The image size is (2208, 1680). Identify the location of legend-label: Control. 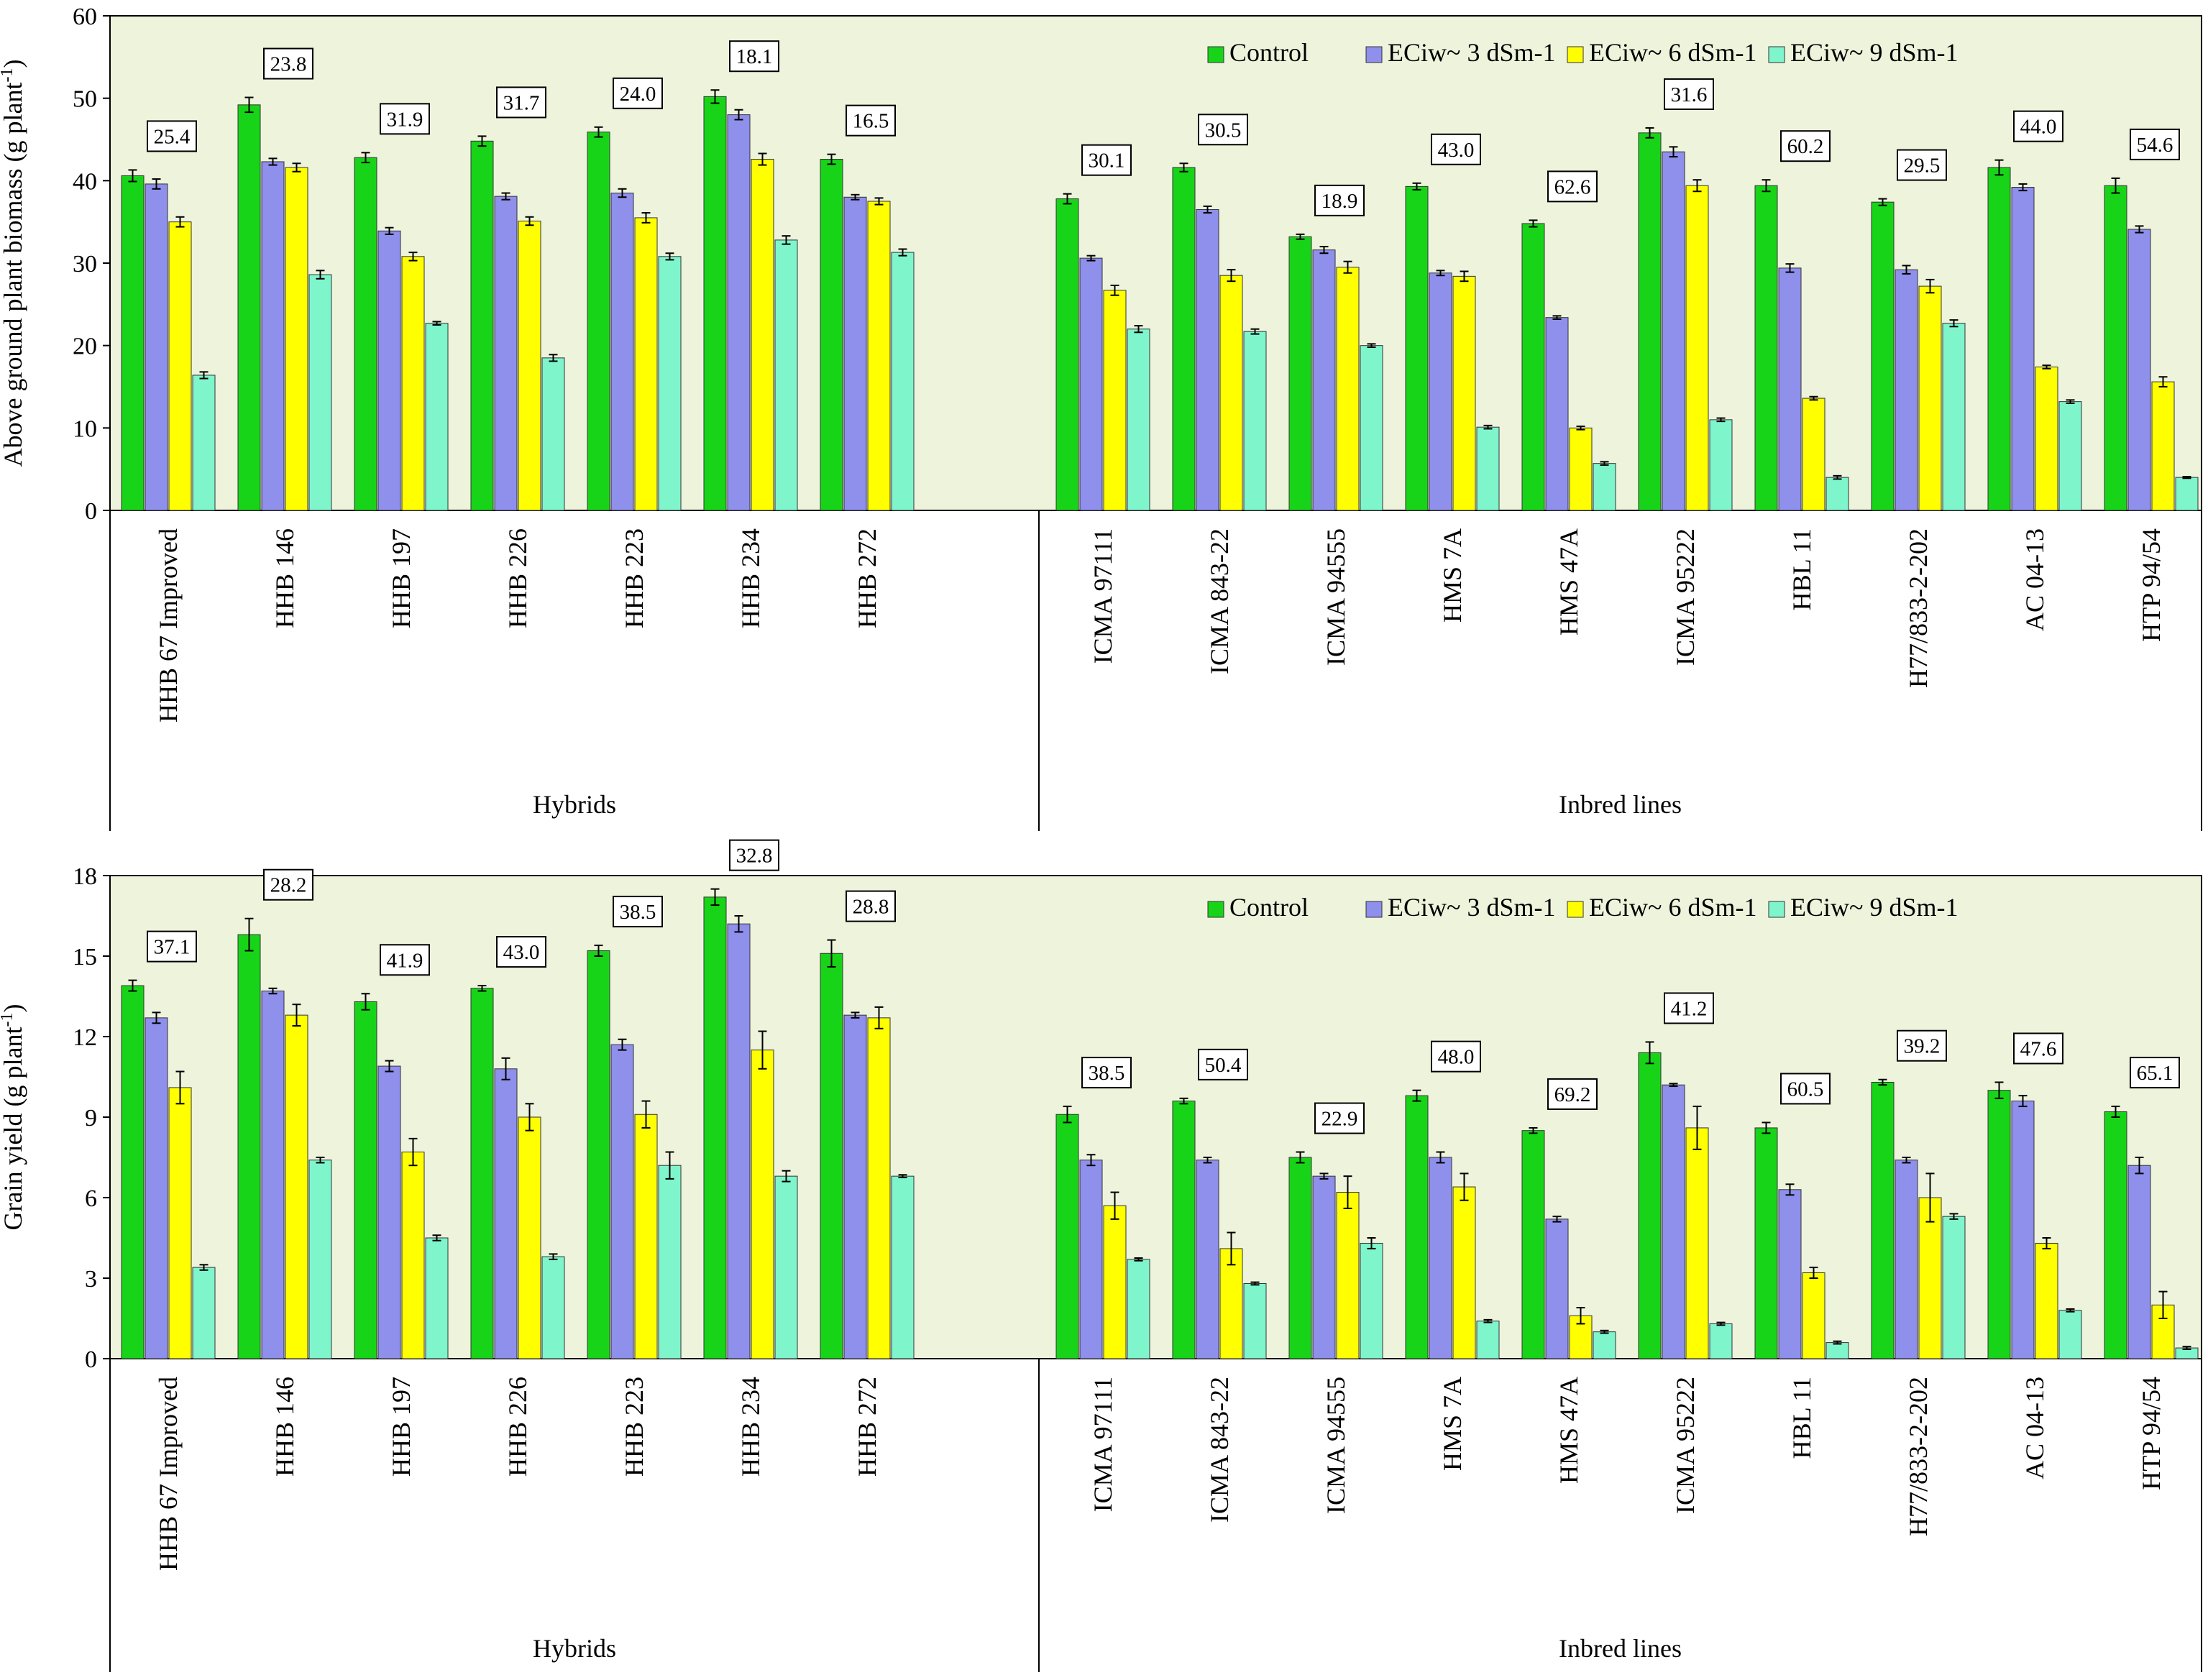
(1269, 52).